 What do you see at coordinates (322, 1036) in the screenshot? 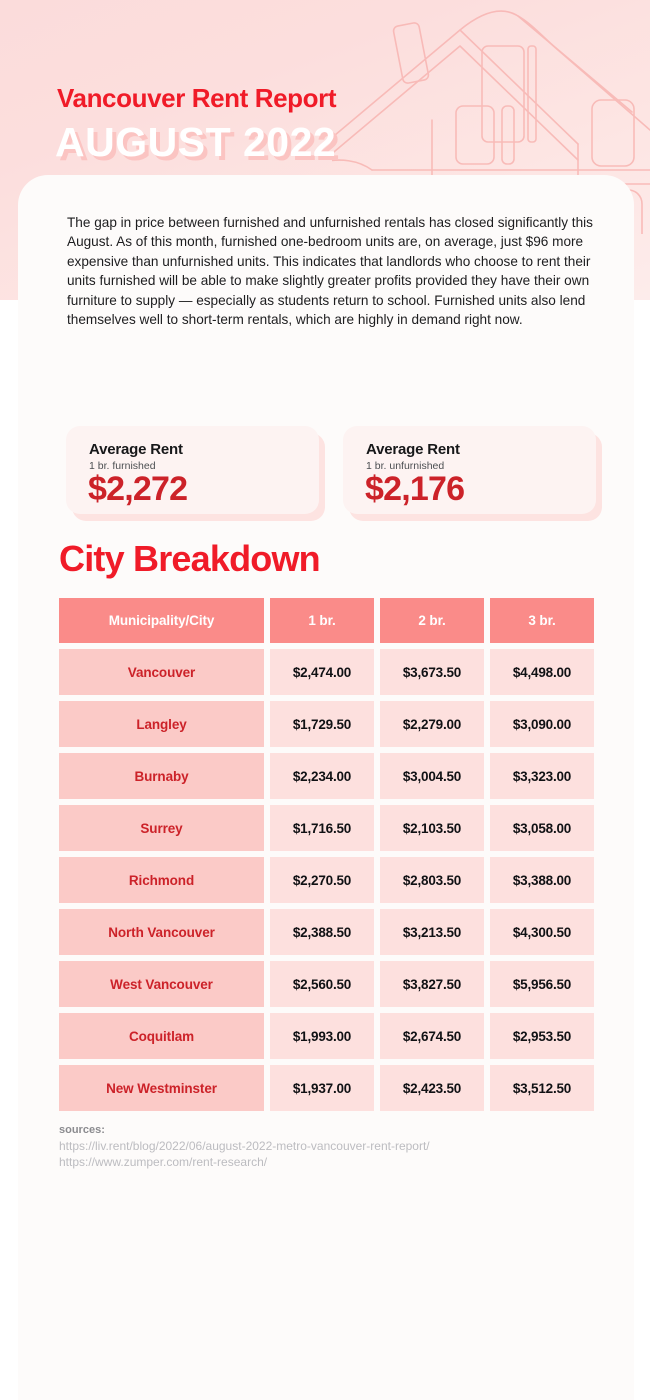
I see `cell-1br: $1,993.00` at bounding box center [322, 1036].